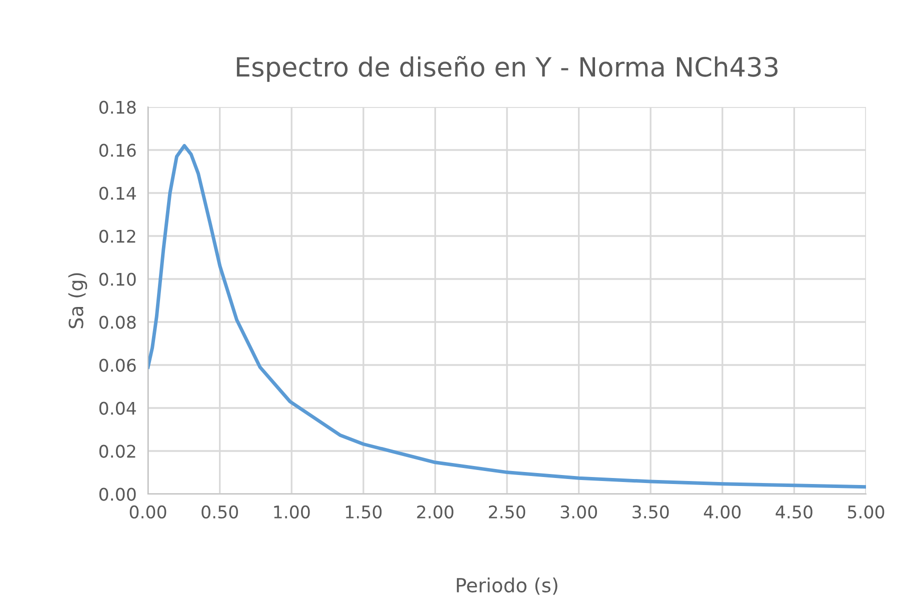 Image resolution: width=901 pixels, height=608 pixels. I want to click on x-tick-label: 0.00, so click(148, 512).